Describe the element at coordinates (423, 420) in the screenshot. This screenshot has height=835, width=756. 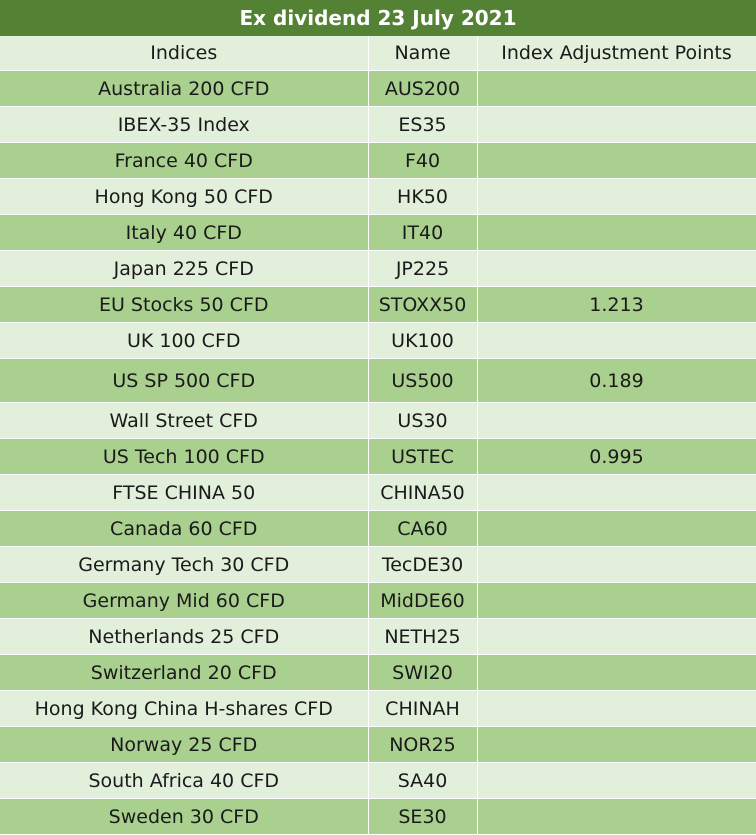
I see `cell-name: US30` at that location.